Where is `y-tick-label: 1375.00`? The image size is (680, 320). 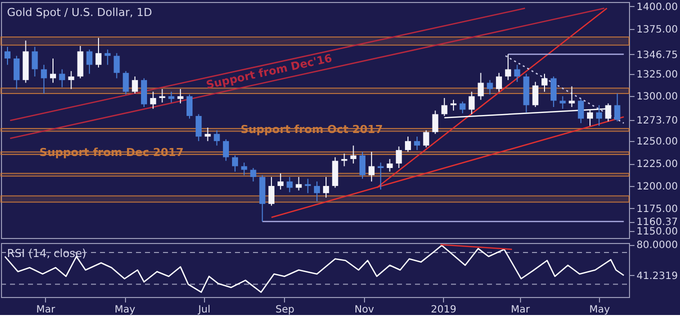 y-tick-label: 1375.00 is located at coordinates (657, 30).